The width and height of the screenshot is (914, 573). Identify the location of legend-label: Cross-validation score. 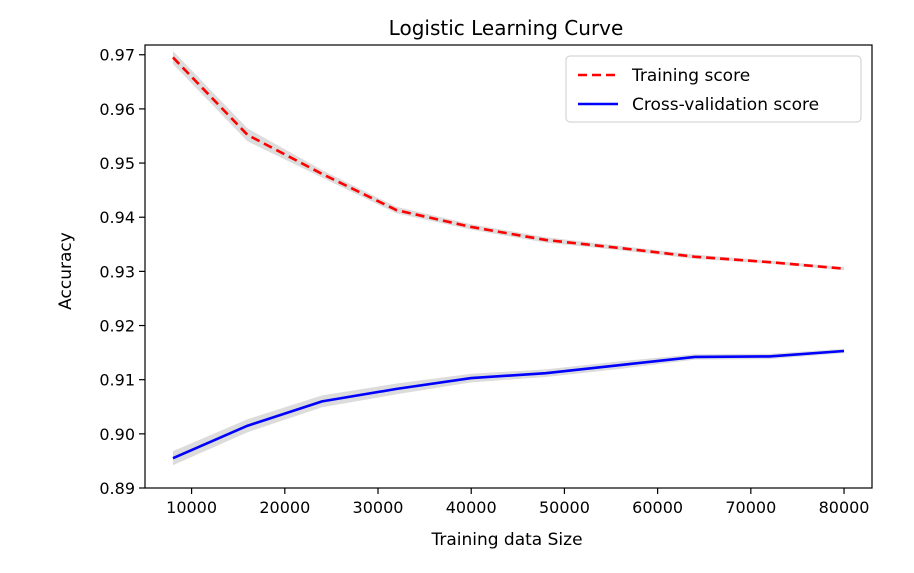
(725, 105).